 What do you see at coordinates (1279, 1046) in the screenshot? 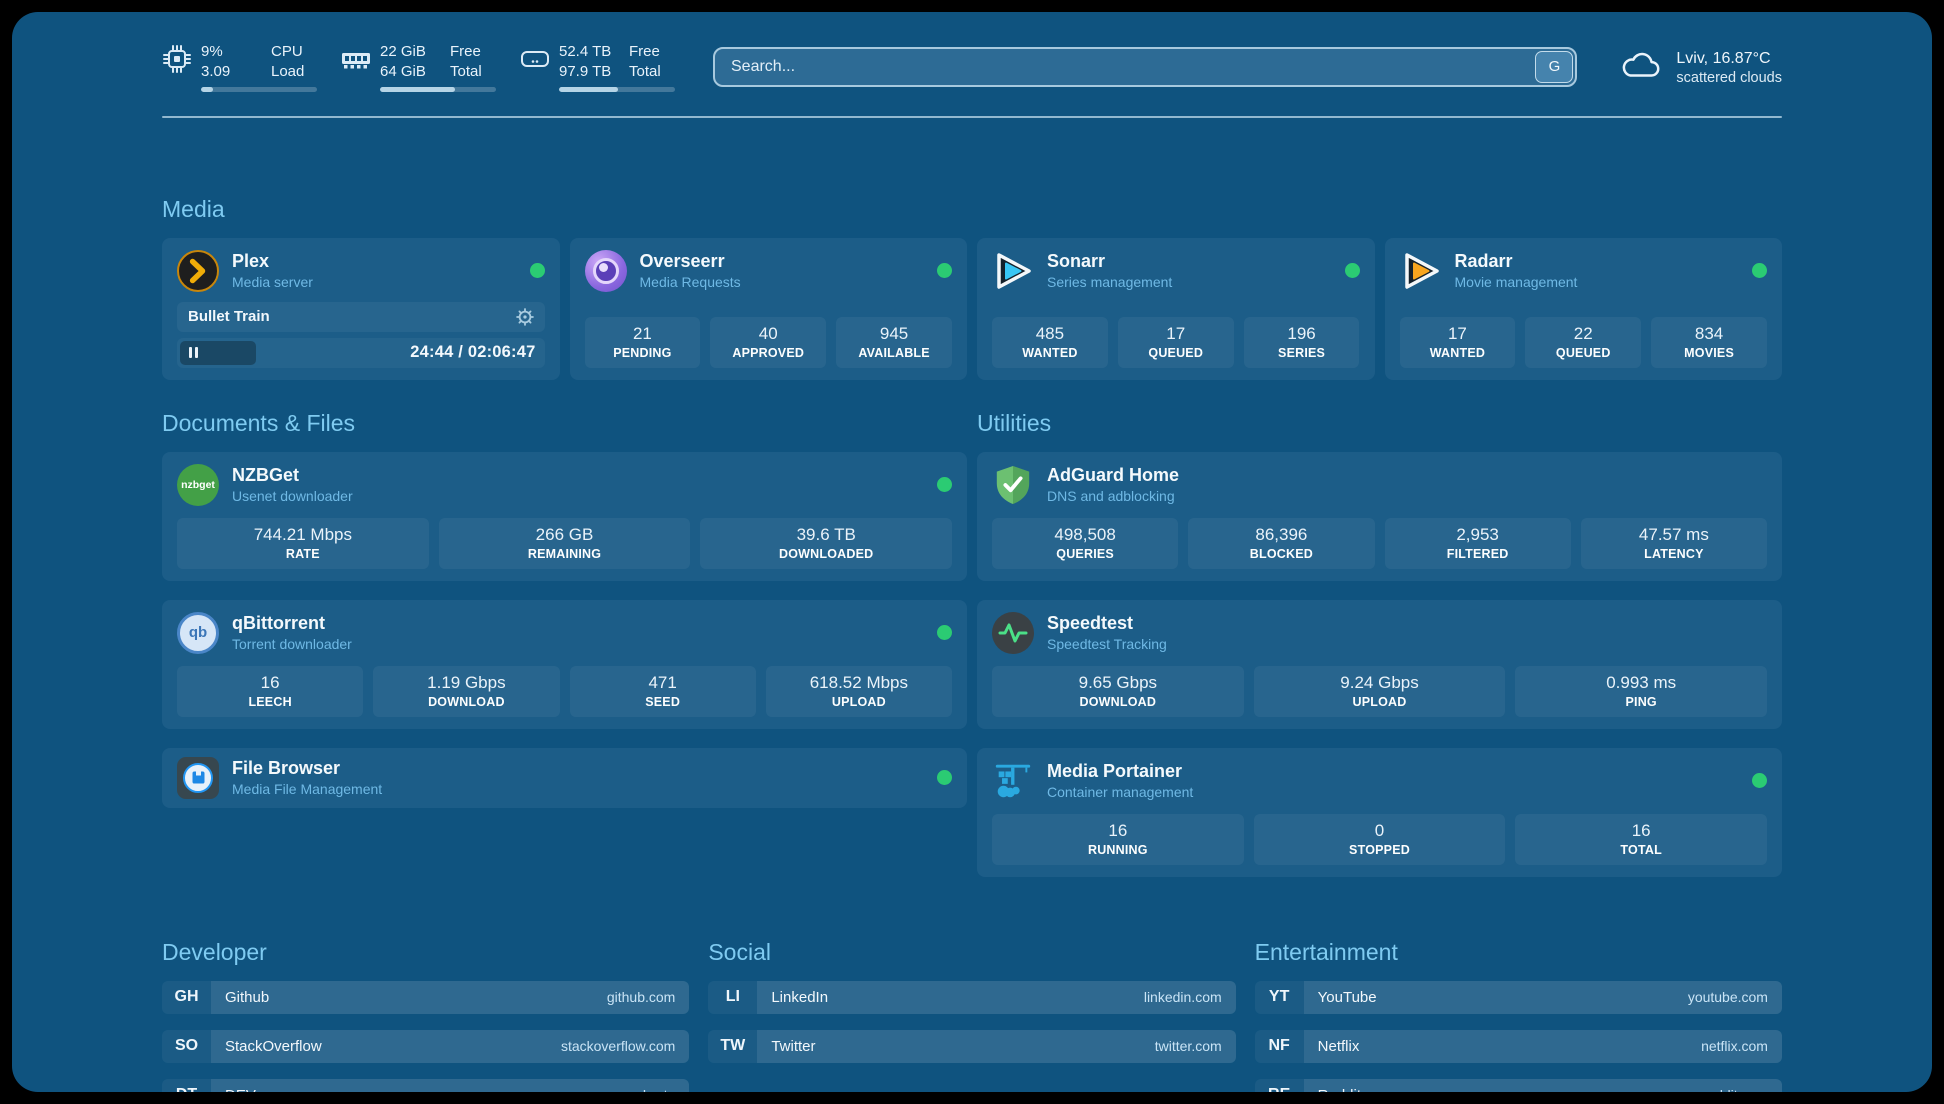
I see `bookmark-abbr: NF` at bounding box center [1279, 1046].